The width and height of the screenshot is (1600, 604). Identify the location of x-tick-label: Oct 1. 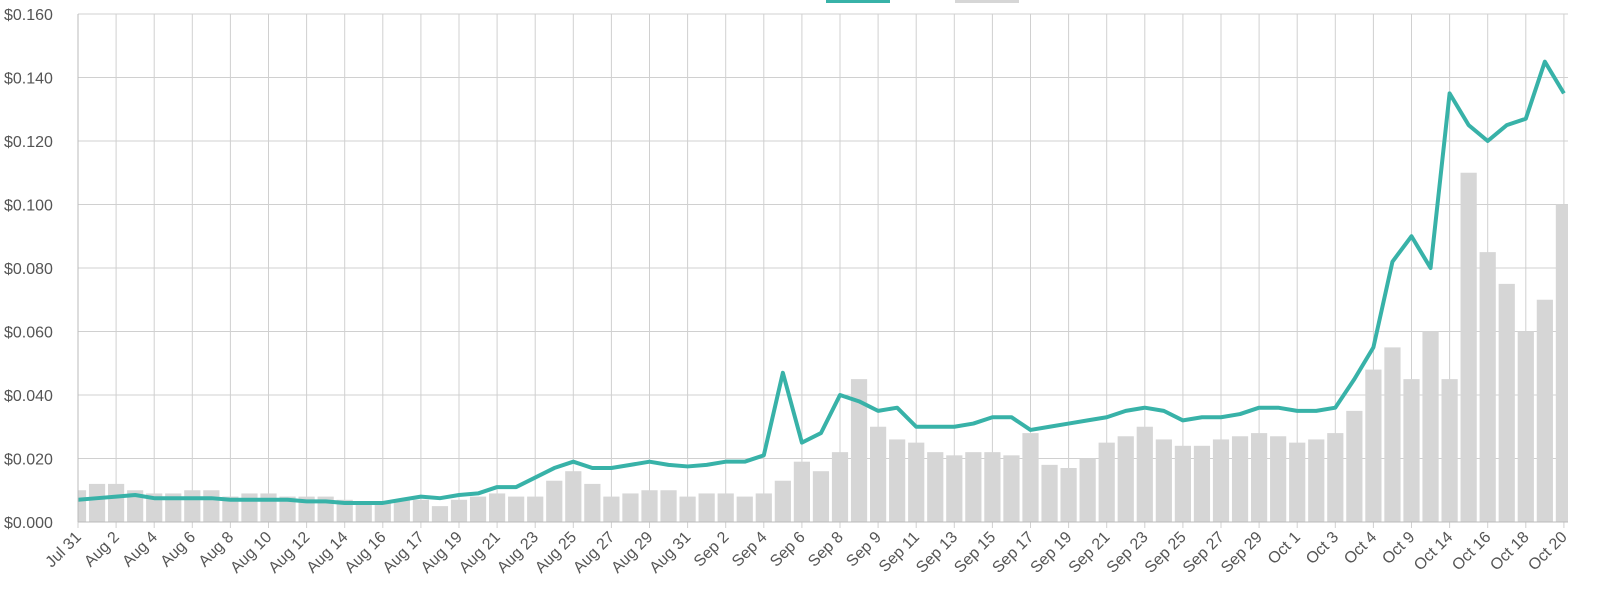
(1284, 548).